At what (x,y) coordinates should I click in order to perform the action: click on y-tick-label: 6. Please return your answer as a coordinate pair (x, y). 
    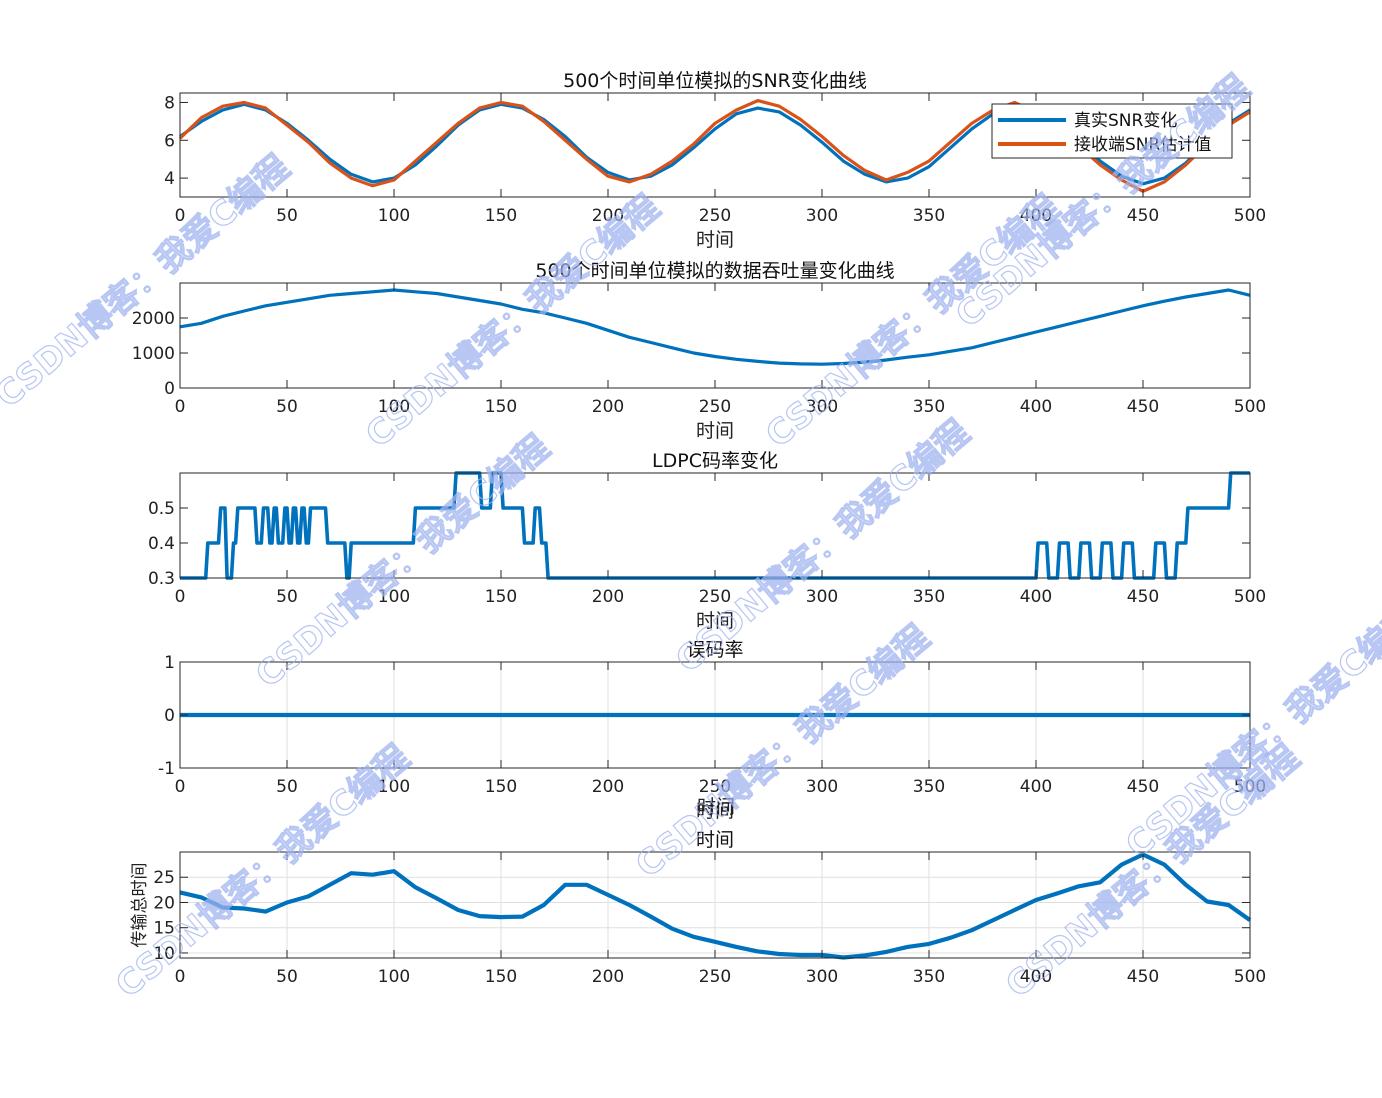
    Looking at the image, I should click on (169, 141).